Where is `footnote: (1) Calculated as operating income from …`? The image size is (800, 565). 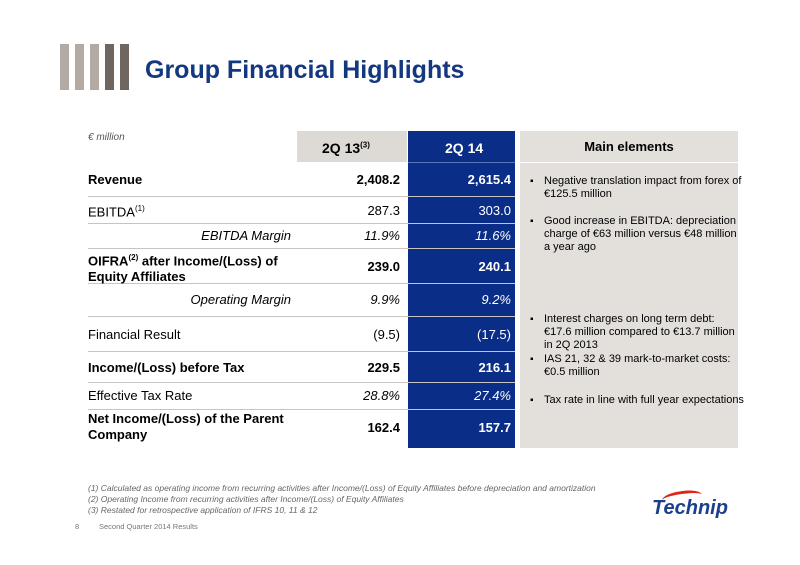 footnote: (1) Calculated as operating income from … is located at coordinates (342, 488).